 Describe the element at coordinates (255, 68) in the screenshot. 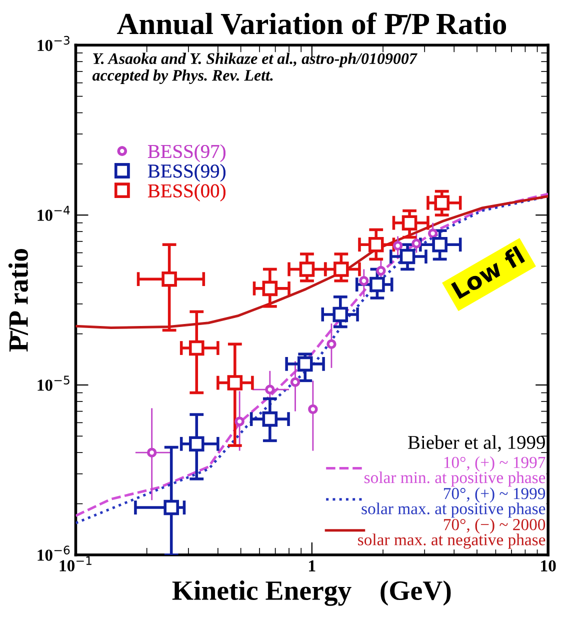

I see `annotation: Y. Asaoka and Y. Shikaze et al., astro-ph/0109007 accepted by Phys. Rev. Lett.` at that location.